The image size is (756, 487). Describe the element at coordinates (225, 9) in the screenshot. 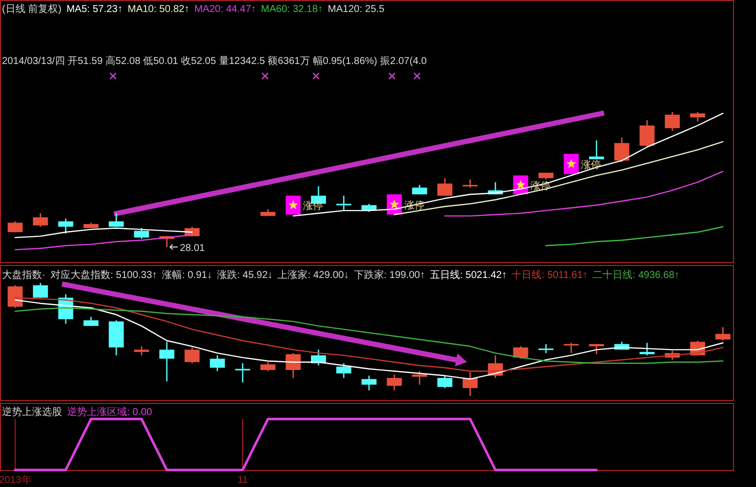

I see `text: MA20: 44.47↑` at that location.